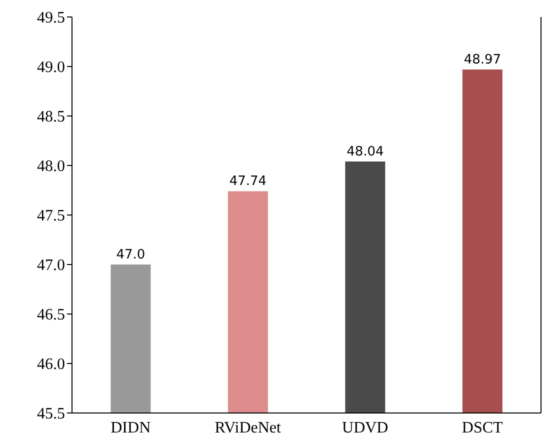  Describe the element at coordinates (51, 117) in the screenshot. I see `y-tick-label: 48.5` at that location.